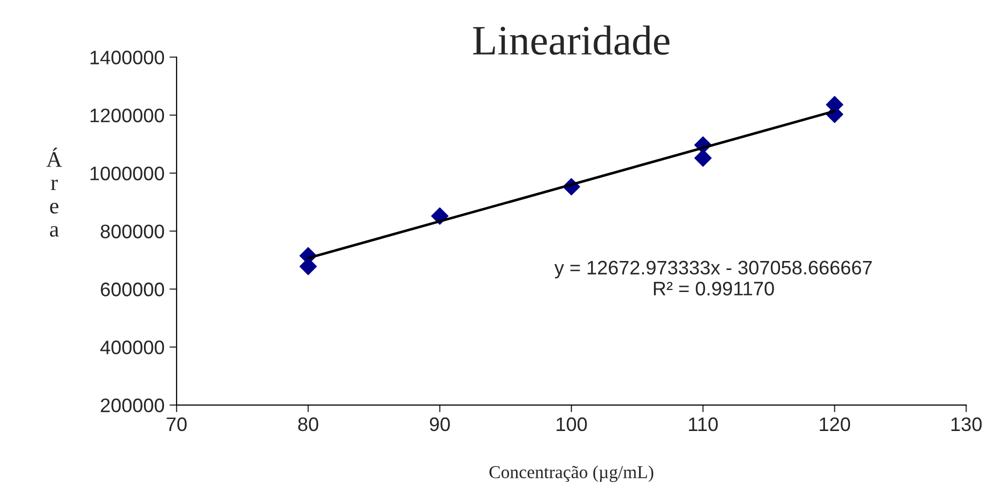  I want to click on x-tick-label: 130, so click(966, 424).